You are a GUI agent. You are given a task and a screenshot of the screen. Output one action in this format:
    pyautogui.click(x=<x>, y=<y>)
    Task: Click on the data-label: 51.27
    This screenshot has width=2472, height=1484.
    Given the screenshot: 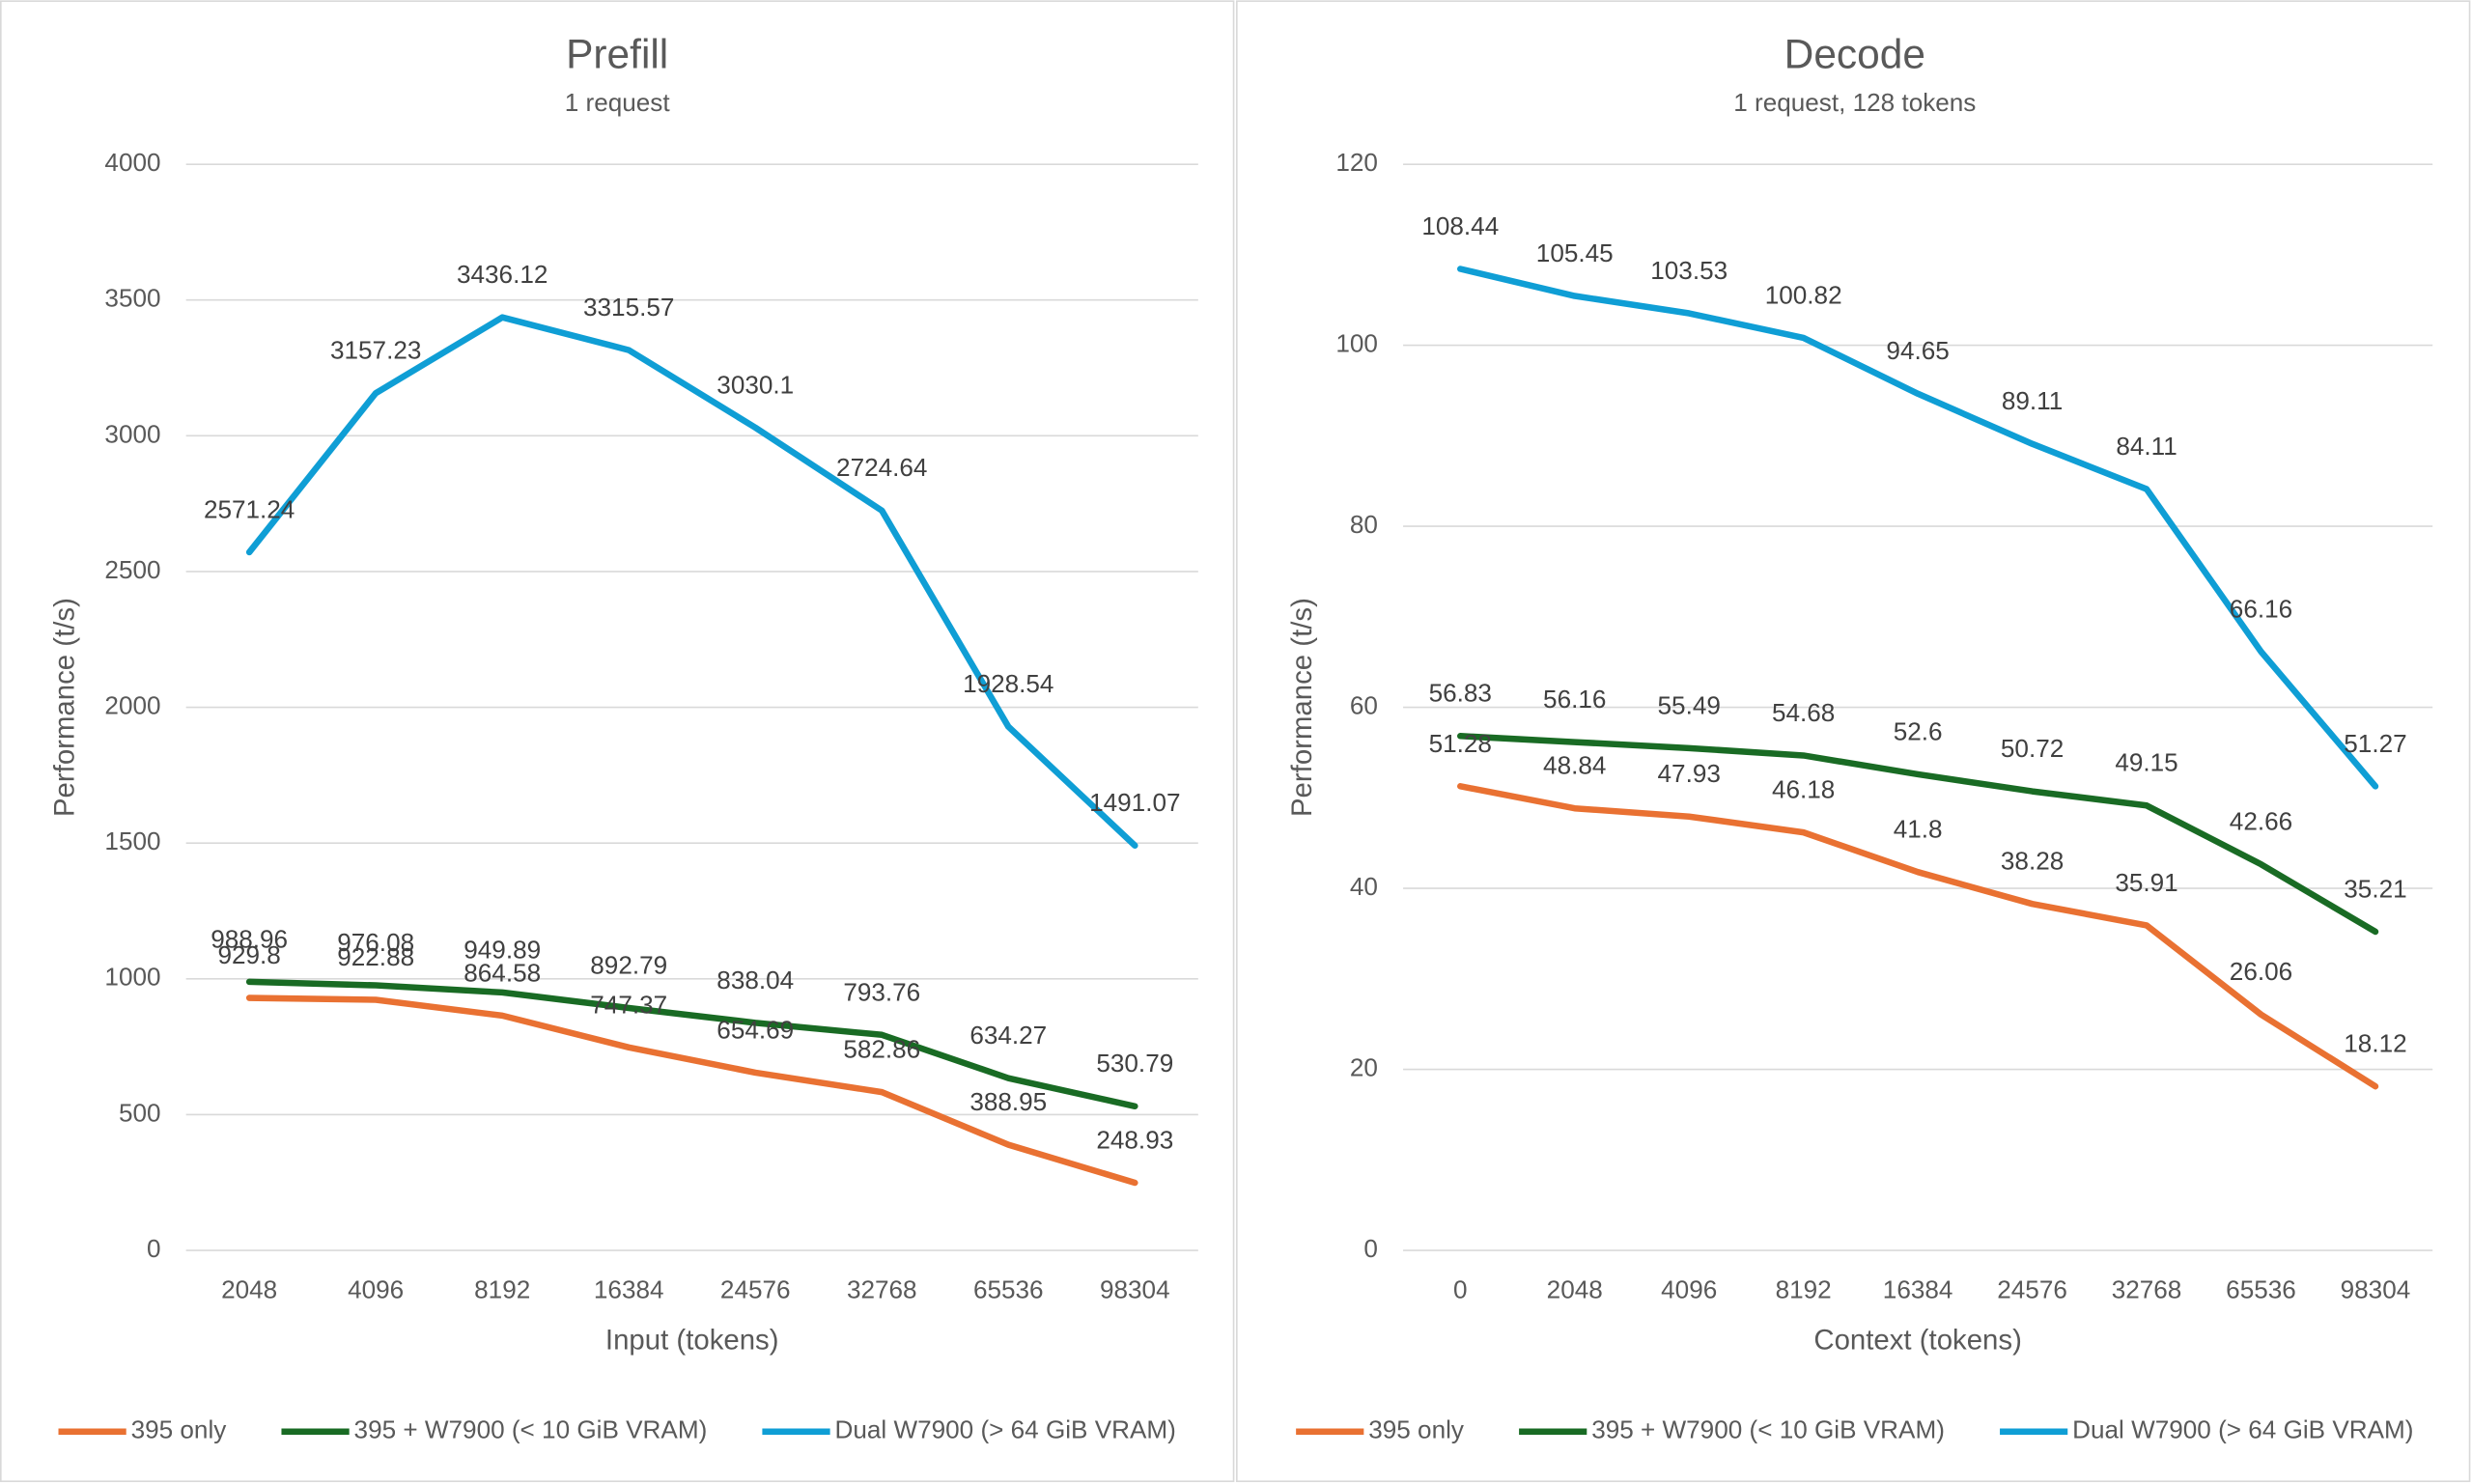 What is the action you would take?
    pyautogui.click(x=2375, y=743)
    